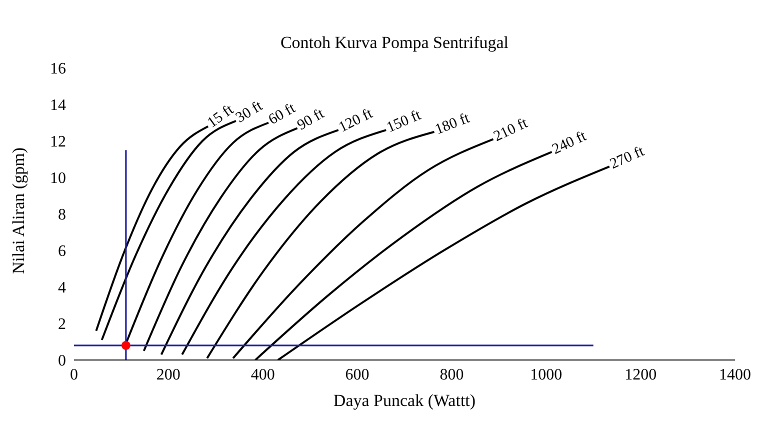  Describe the element at coordinates (735, 375) in the screenshot. I see `x-tick-label: 1400` at that location.